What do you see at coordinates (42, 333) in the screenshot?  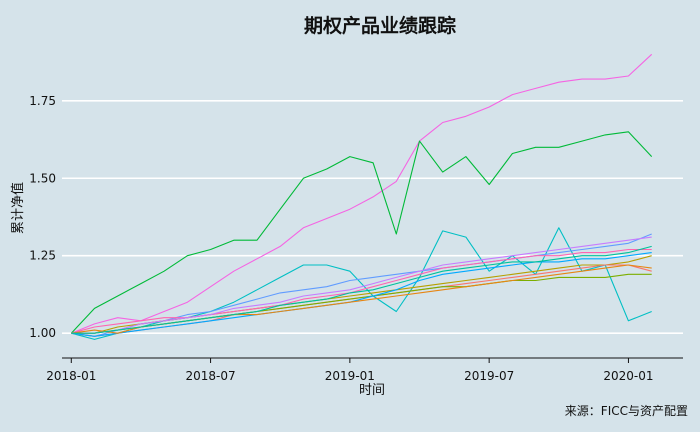 I see `y-tick-label: 1.00` at bounding box center [42, 333].